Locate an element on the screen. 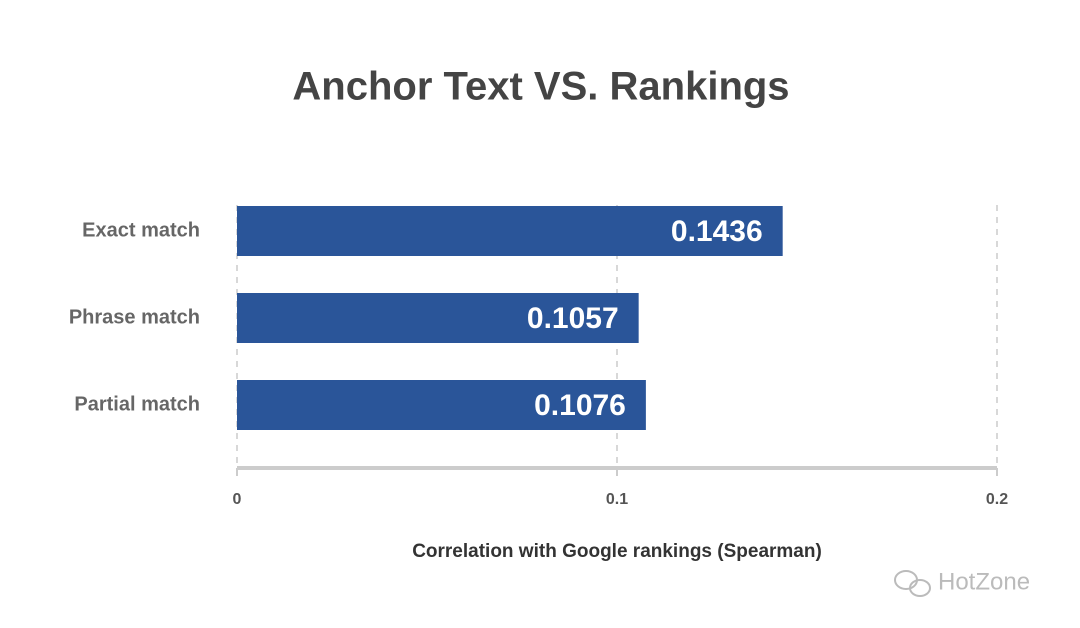  y-tick-label: Exact match is located at coordinates (141, 230).